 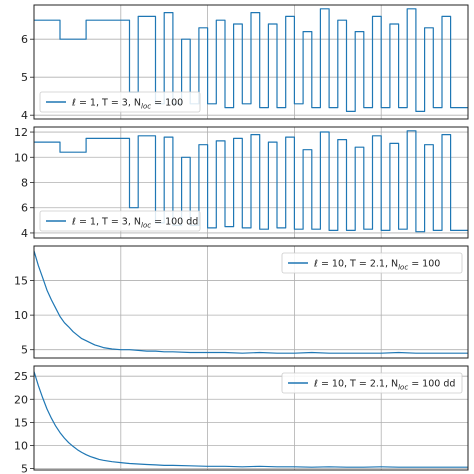 I want to click on legend: ℓ = 1, T = 3, Nloc = 100, so click(x=120, y=102).